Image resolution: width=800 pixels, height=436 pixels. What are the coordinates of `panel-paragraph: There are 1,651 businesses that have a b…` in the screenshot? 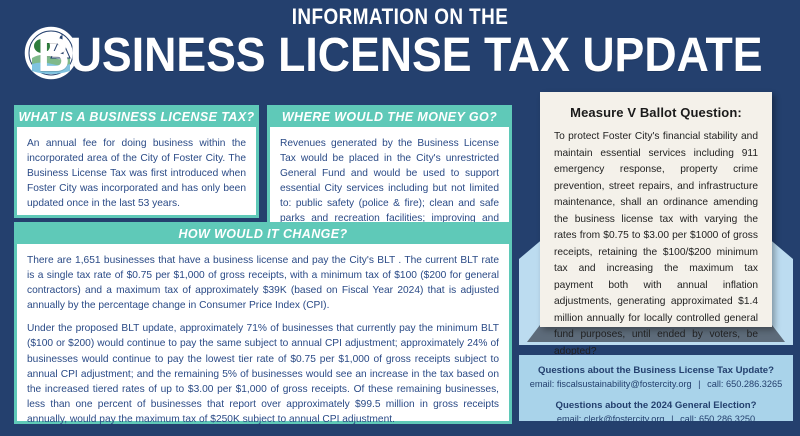 It's located at (263, 283).